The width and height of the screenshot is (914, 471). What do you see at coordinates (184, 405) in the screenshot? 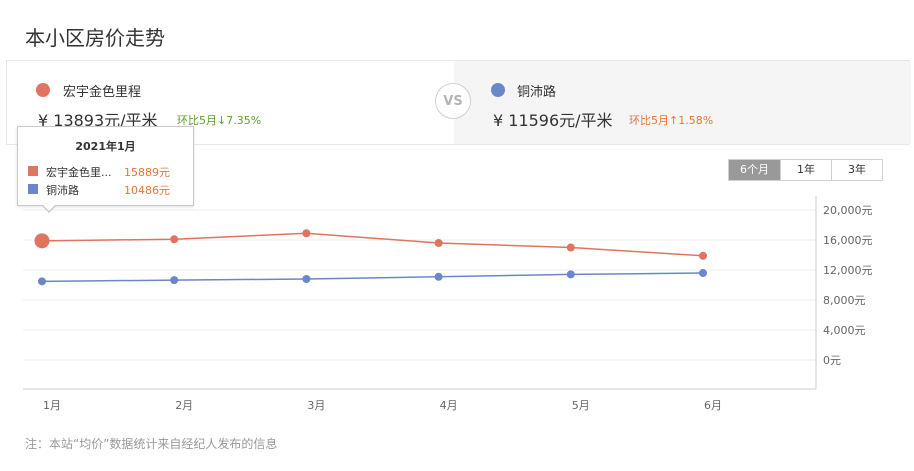
I see `x-tick-label: 2月` at bounding box center [184, 405].